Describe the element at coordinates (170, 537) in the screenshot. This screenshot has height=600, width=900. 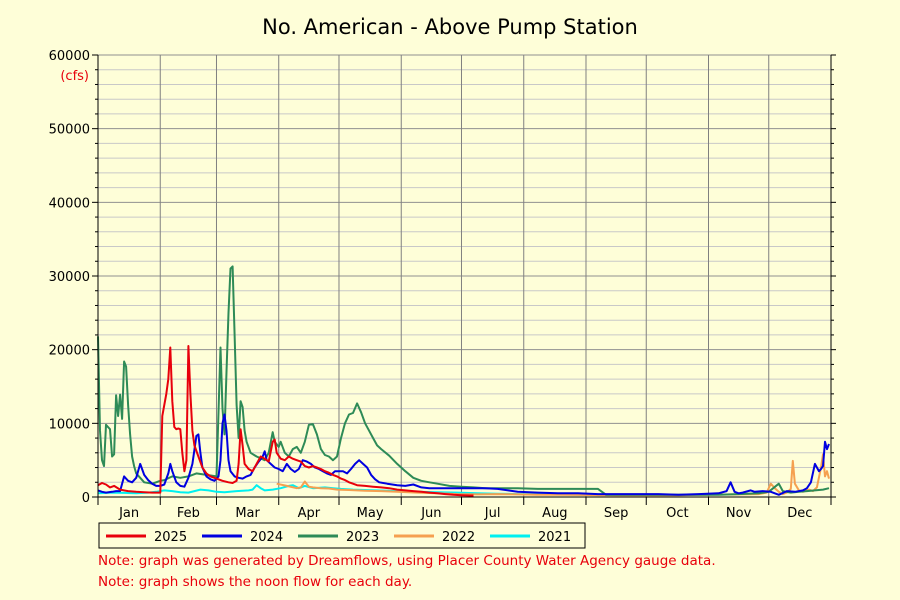
I see `legend-label-2025: 2025` at that location.